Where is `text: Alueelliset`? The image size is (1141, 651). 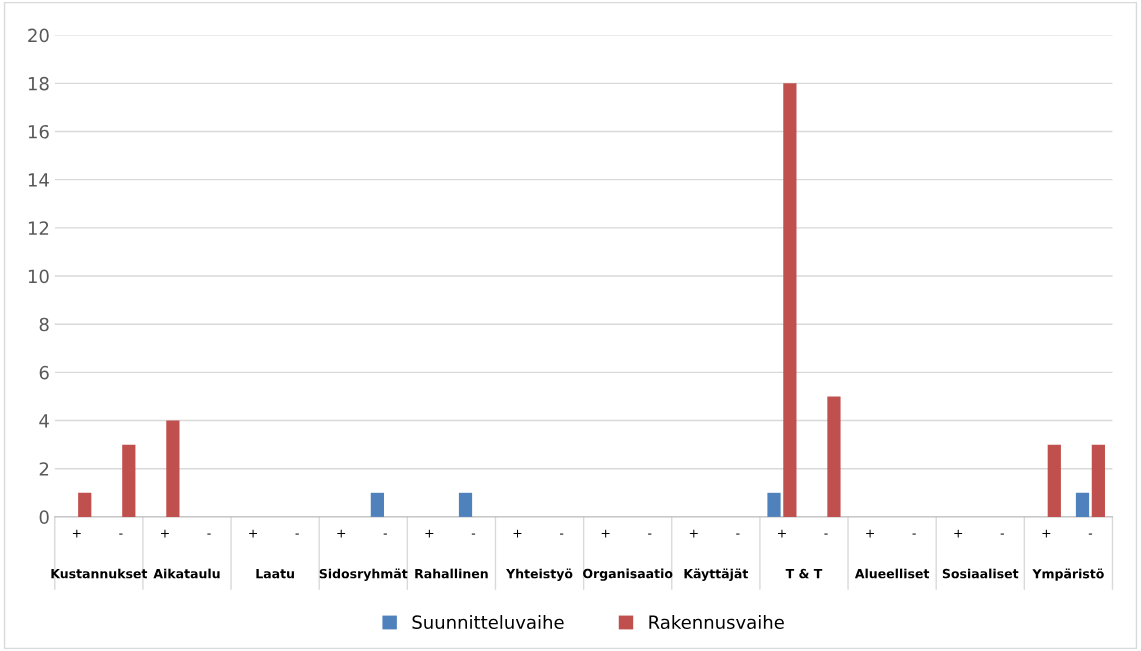
text: Alueelliset is located at coordinates (892, 573).